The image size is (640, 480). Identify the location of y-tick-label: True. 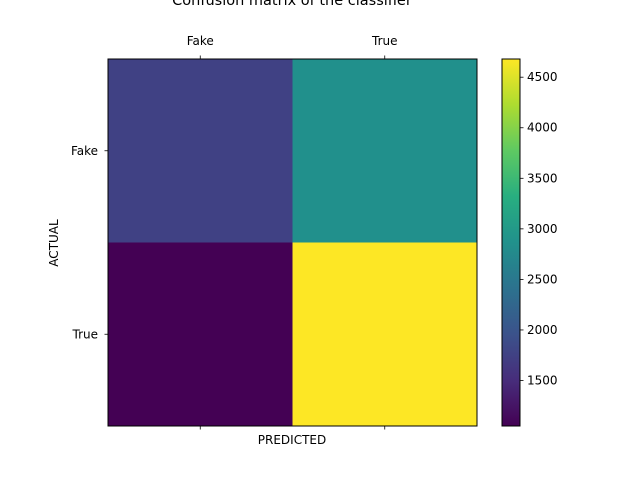
(85, 334).